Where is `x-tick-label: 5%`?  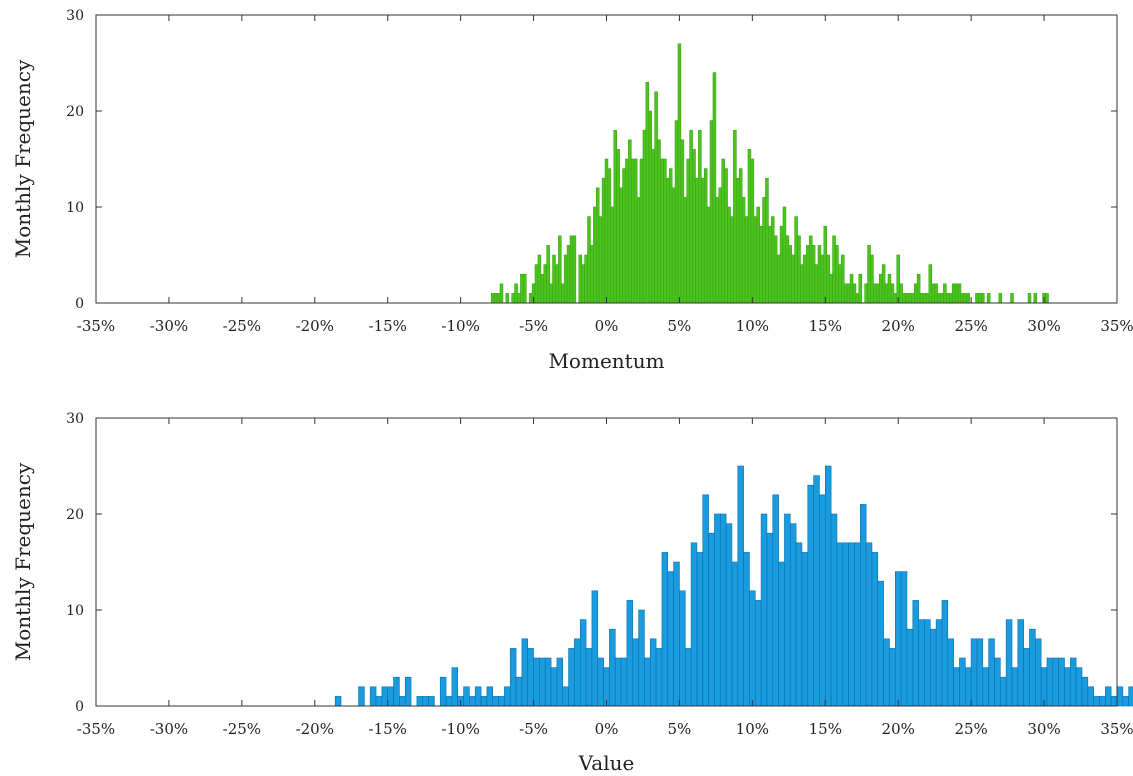 x-tick-label: 5% is located at coordinates (680, 729).